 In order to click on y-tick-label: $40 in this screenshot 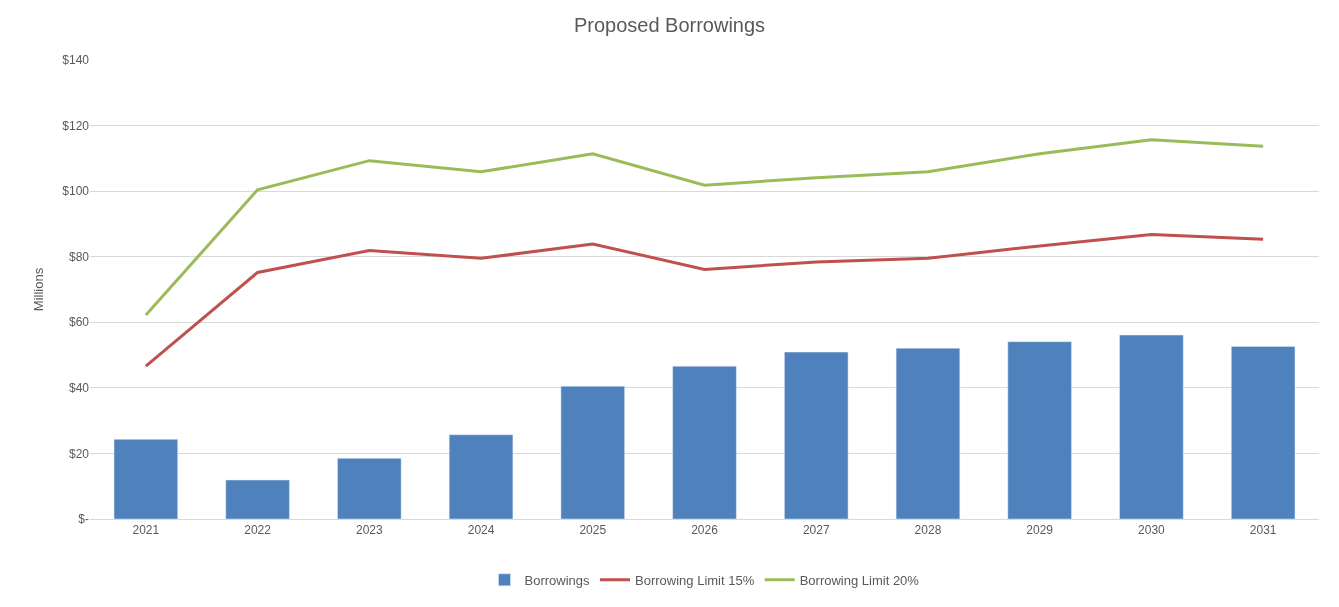, I will do `click(79, 388)`.